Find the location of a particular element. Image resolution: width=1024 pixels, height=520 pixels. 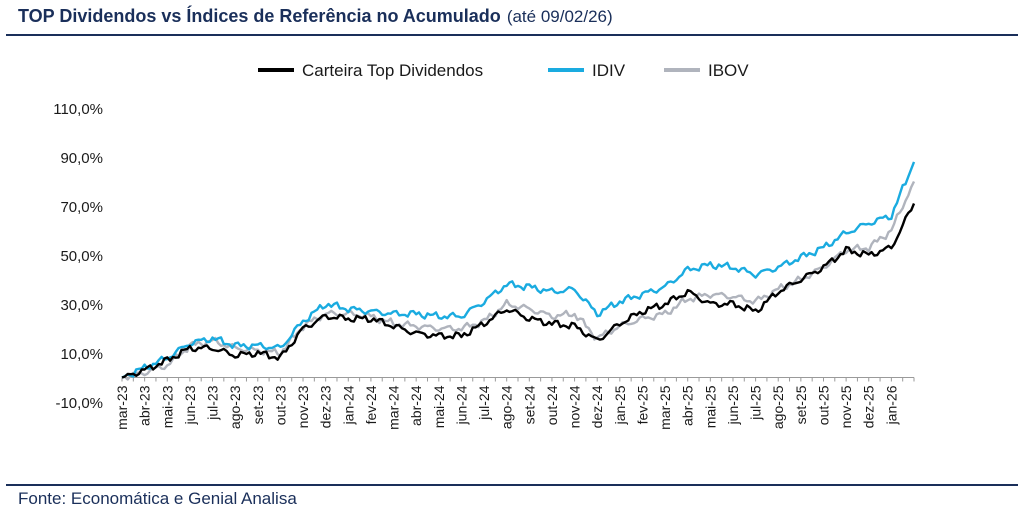

x-tick-label: dez-23 is located at coordinates (326, 406).